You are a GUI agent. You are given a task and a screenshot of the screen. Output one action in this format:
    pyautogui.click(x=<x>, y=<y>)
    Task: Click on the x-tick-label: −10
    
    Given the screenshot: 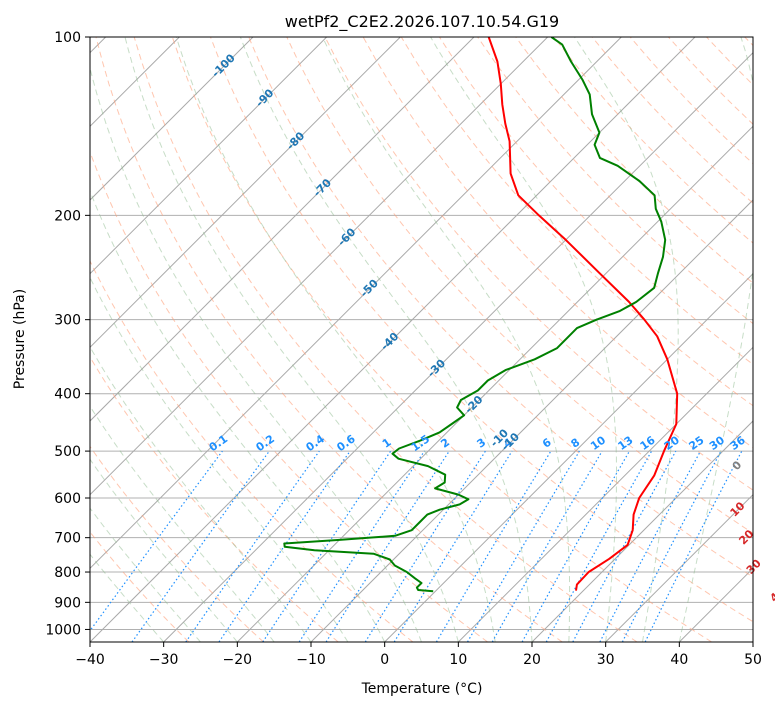 What is the action you would take?
    pyautogui.click(x=311, y=660)
    